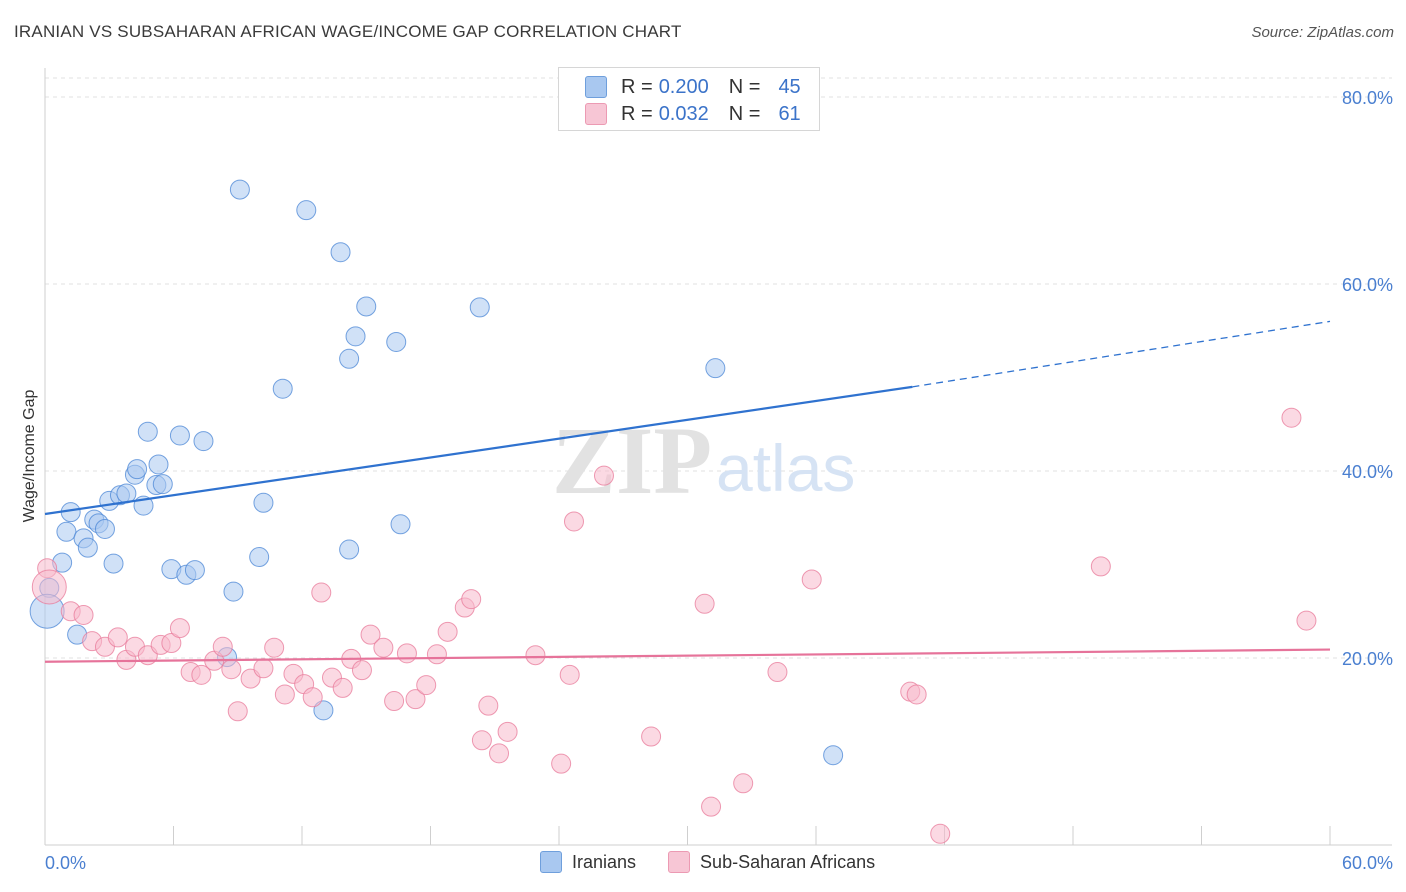 Image resolution: width=1406 pixels, height=892 pixels. What do you see at coordinates (29, 456) in the screenshot?
I see `y-axis-title: Wage/Income Gap` at bounding box center [29, 456].